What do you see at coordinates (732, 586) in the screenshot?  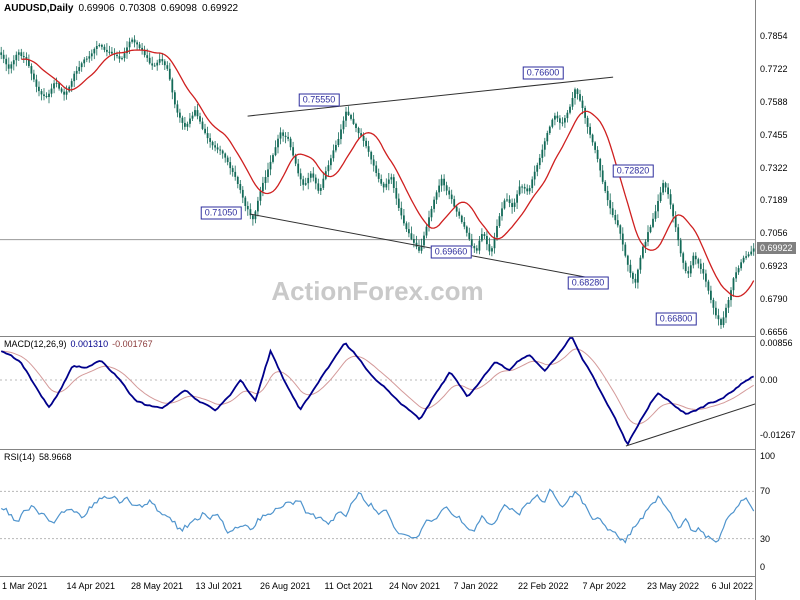 I see `date-label: 6 Jul 2022` at bounding box center [732, 586].